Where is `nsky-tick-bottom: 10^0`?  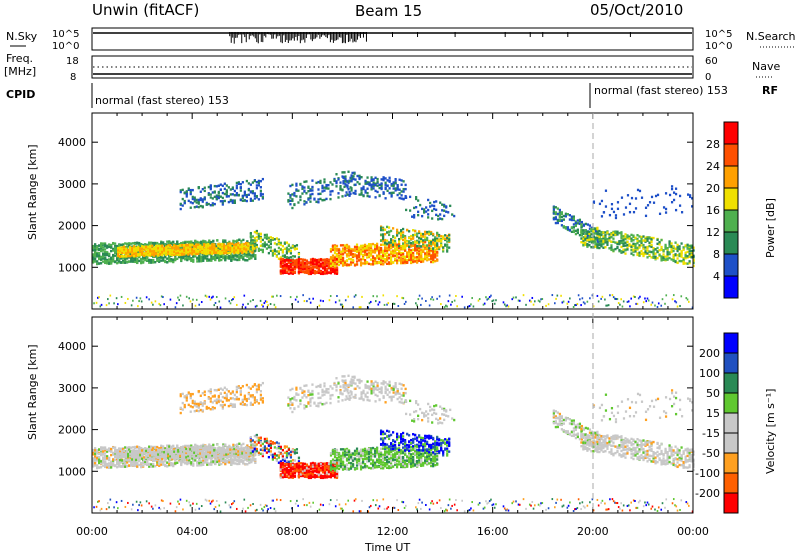 nsky-tick-bottom: 10^0 is located at coordinates (65, 46).